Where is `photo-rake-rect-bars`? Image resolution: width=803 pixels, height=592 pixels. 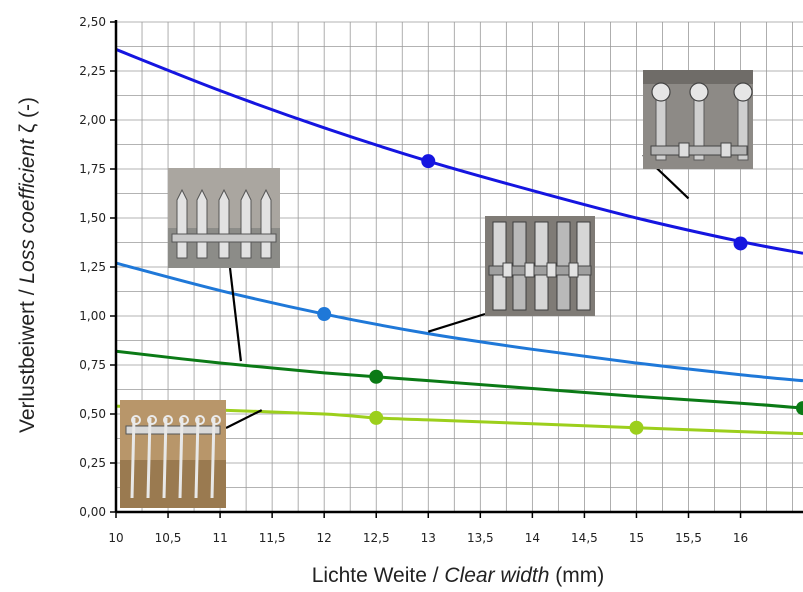
photo-rake-rect-bars is located at coordinates (540, 266).